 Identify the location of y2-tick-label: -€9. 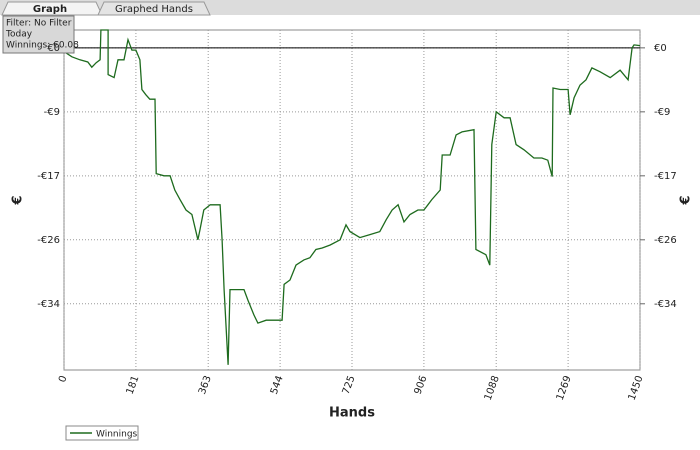
(662, 112).